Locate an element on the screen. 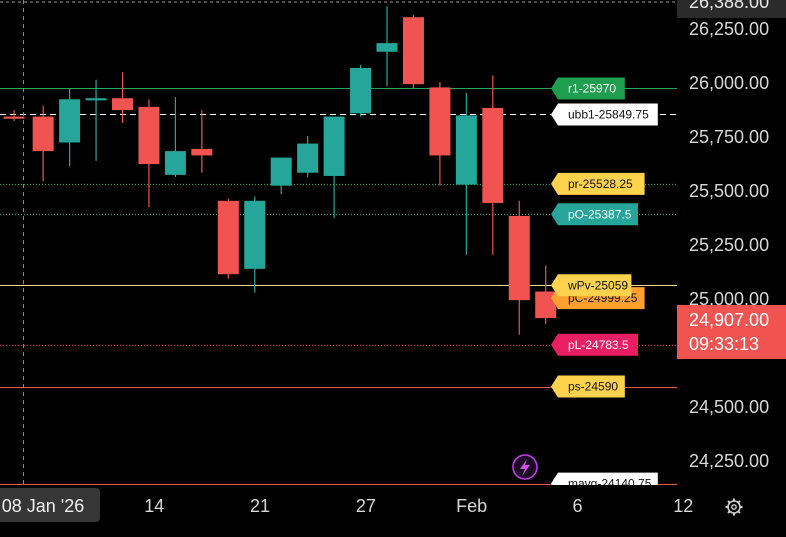  level-tag: pL-24783.5 is located at coordinates (594, 344).